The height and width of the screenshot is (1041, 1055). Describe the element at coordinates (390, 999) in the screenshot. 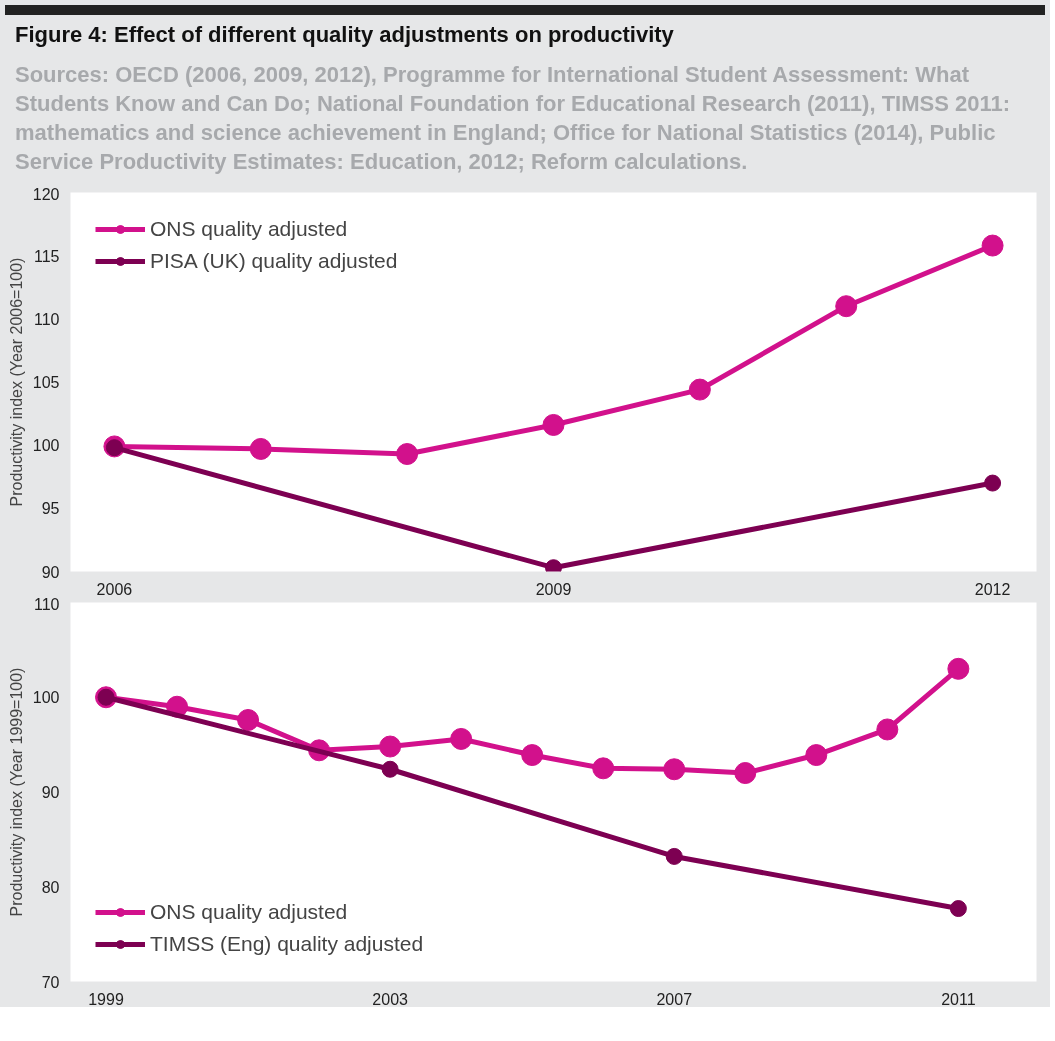

I see `x-tick-label: 2003` at that location.